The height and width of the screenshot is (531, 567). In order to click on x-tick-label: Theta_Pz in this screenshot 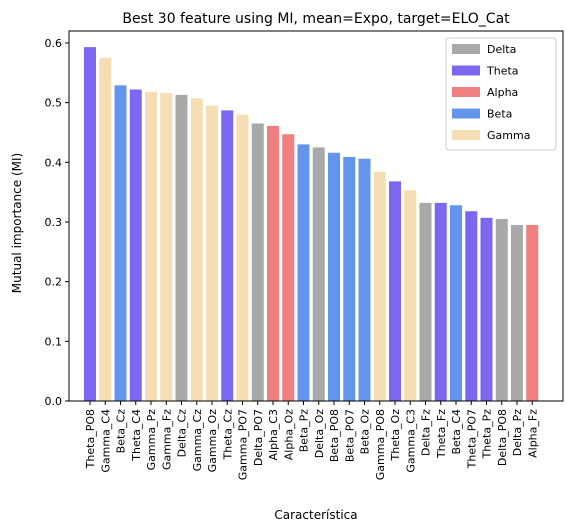, I will do `click(487, 434)`.